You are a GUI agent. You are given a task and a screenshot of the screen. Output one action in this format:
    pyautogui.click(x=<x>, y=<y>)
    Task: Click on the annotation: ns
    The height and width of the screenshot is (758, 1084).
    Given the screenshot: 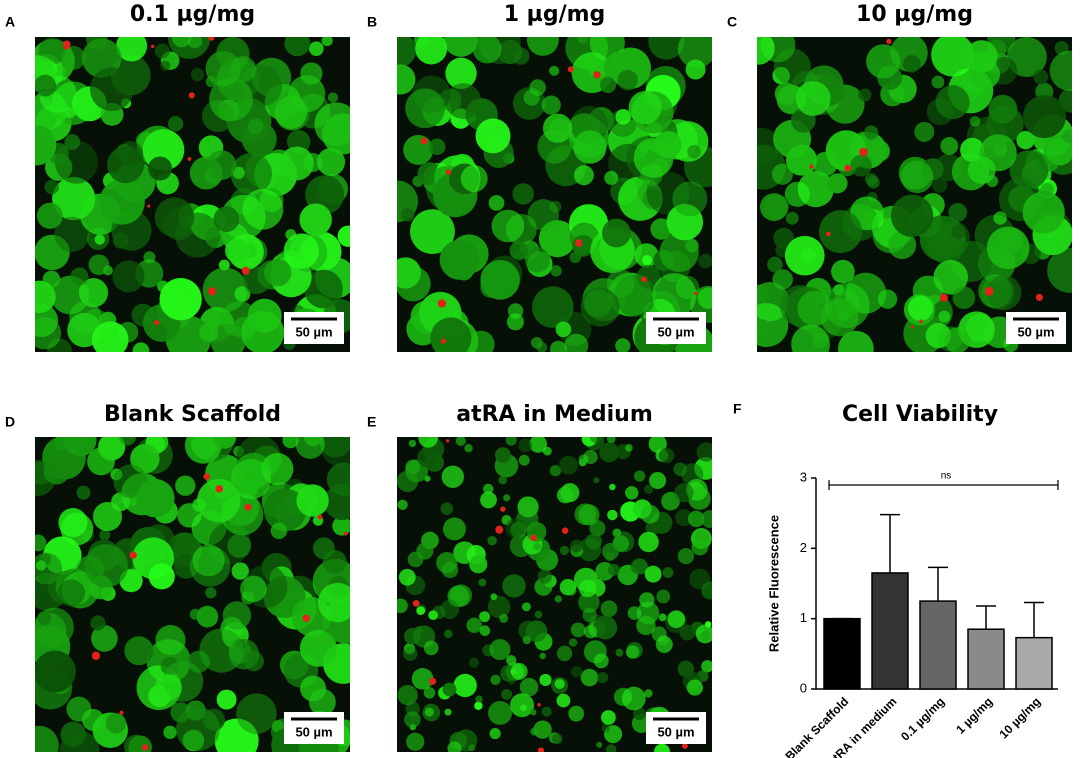 What is the action you would take?
    pyautogui.click(x=946, y=476)
    